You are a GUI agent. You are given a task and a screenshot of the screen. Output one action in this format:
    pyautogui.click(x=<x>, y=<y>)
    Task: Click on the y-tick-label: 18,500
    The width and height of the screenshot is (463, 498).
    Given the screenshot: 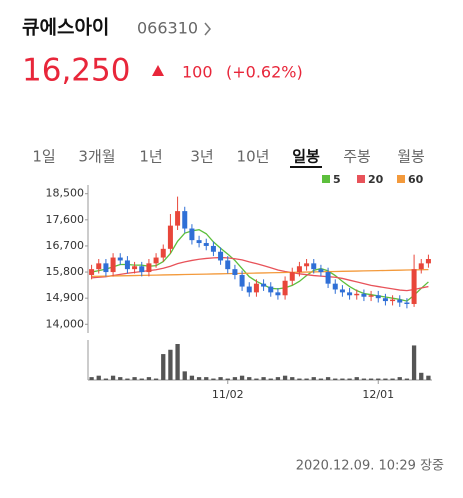 What is the action you would take?
    pyautogui.click(x=65, y=193)
    